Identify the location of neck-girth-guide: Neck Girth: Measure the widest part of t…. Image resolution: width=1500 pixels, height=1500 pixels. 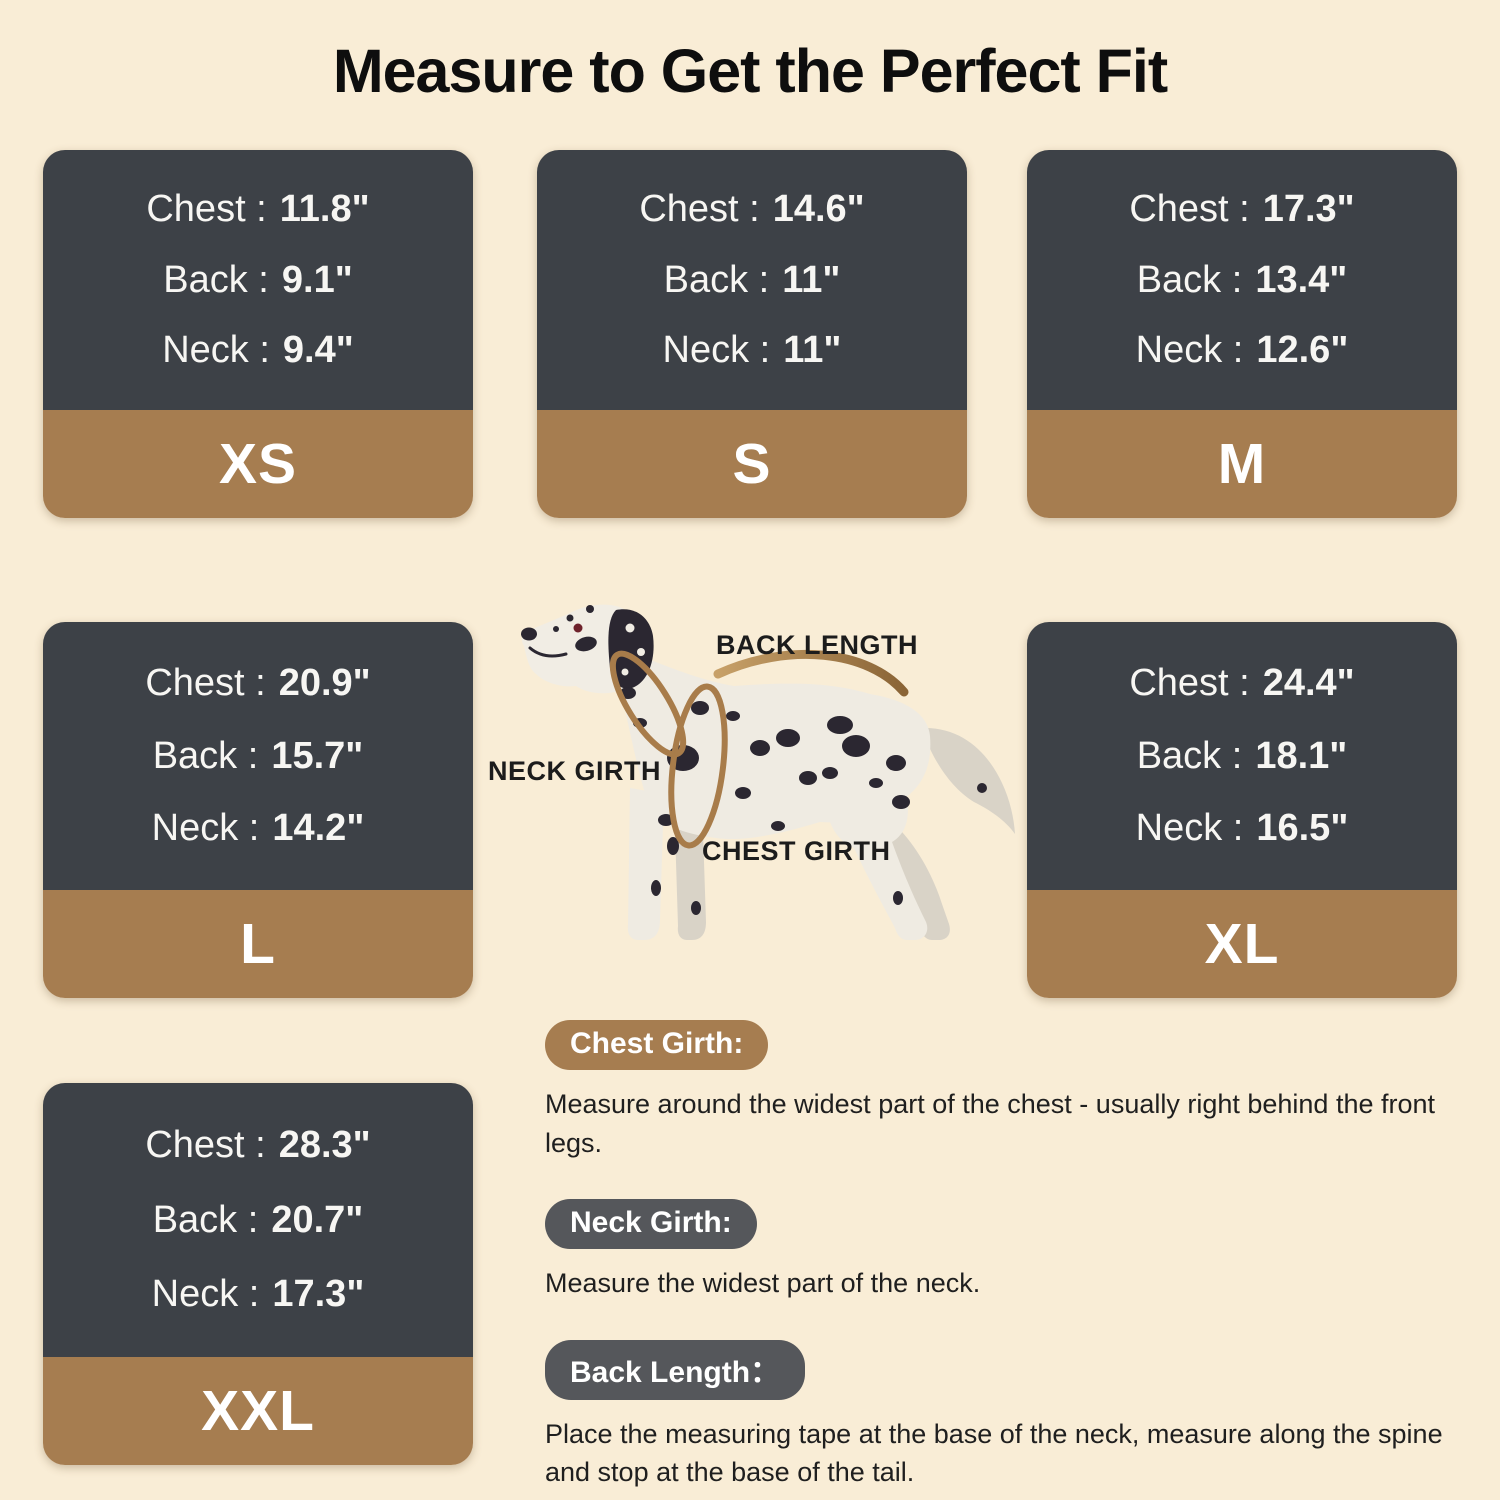
(1006, 1251).